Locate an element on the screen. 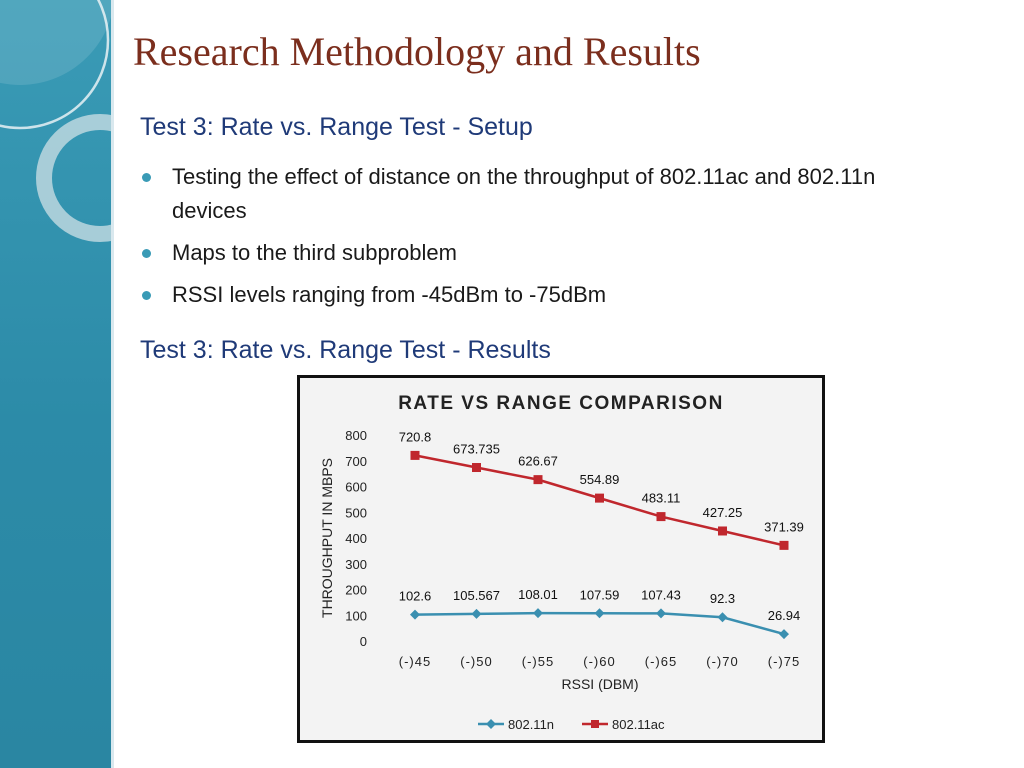 This screenshot has width=1024, height=768. chart-title: RATE VS RANGE COMPARISON is located at coordinates (561, 403).